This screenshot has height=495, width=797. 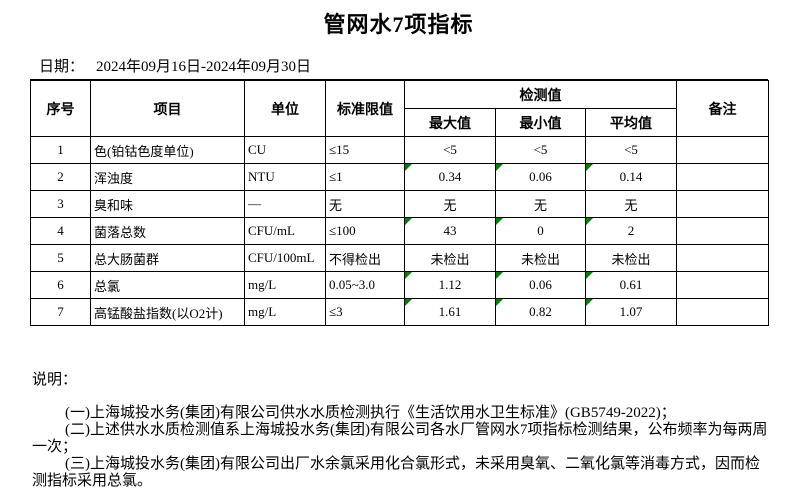 What do you see at coordinates (365, 177) in the screenshot?
I see `cell-limit: ≤1` at bounding box center [365, 177].